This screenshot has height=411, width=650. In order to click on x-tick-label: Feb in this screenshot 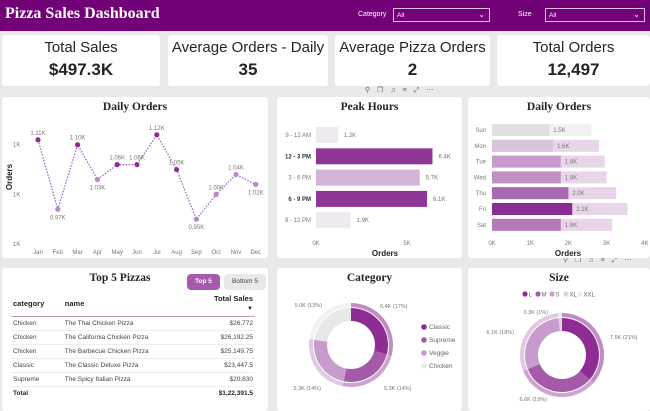, I will do `click(58, 253)`.